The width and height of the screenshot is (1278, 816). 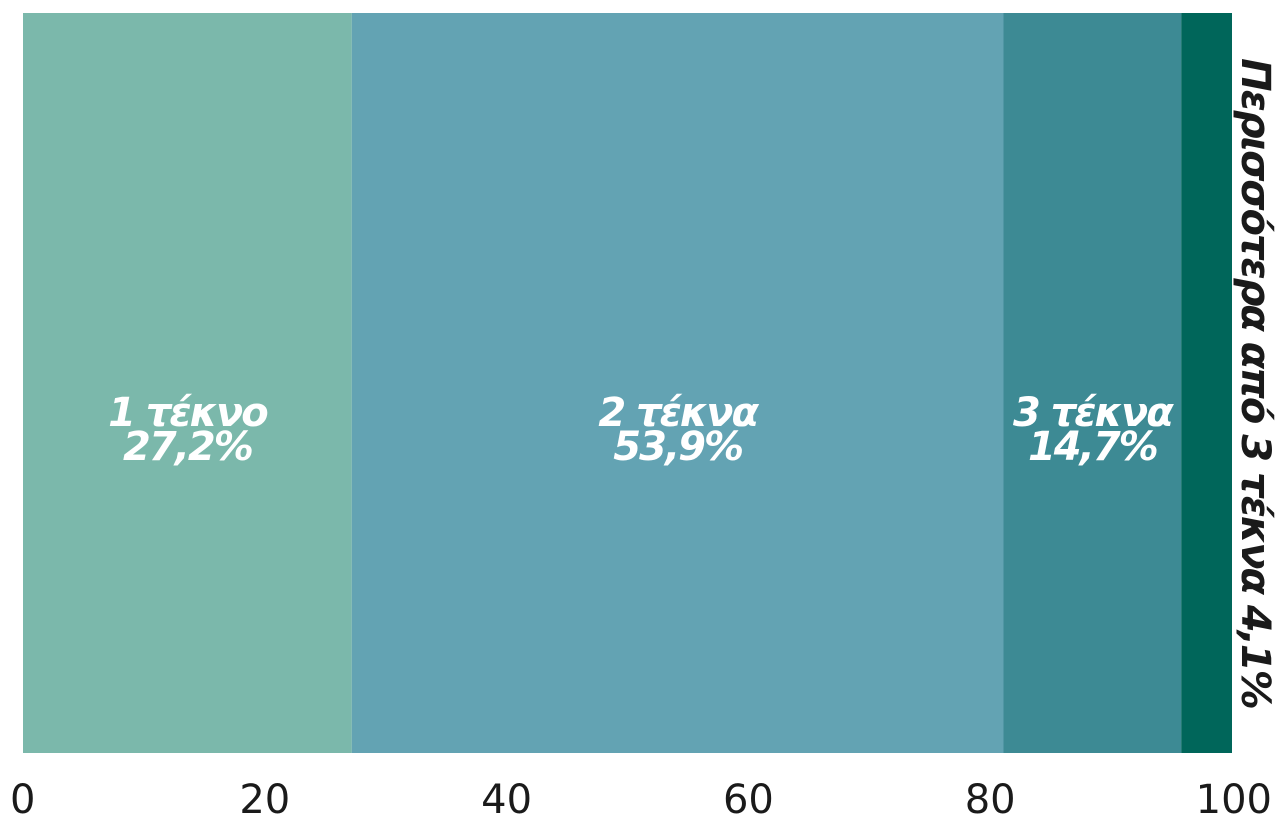 I want to click on x-tick-label: 60, so click(x=748, y=796).